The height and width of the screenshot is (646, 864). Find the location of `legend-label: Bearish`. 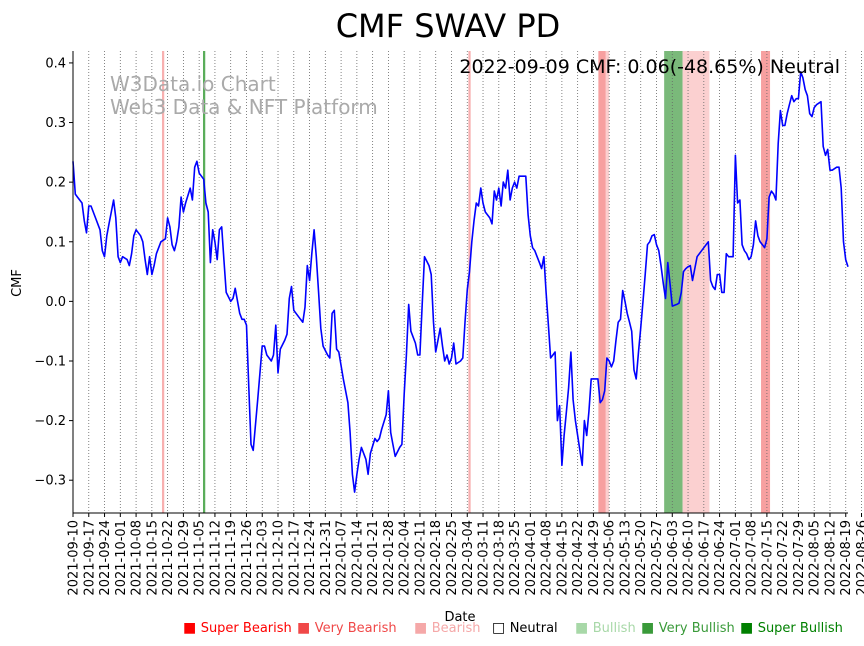

legend-label: Bearish is located at coordinates (456, 628).